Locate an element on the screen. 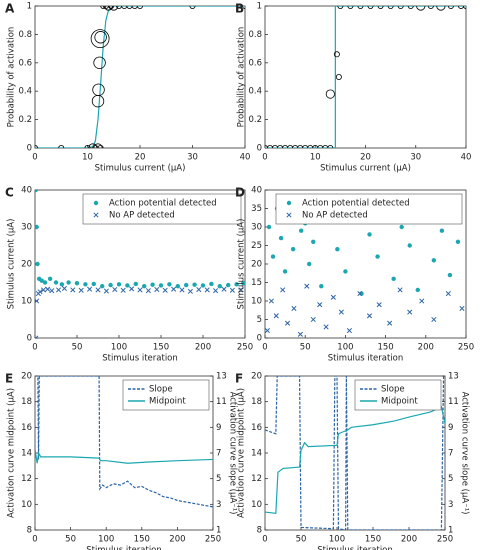  panel-label: C is located at coordinates (9, 193).